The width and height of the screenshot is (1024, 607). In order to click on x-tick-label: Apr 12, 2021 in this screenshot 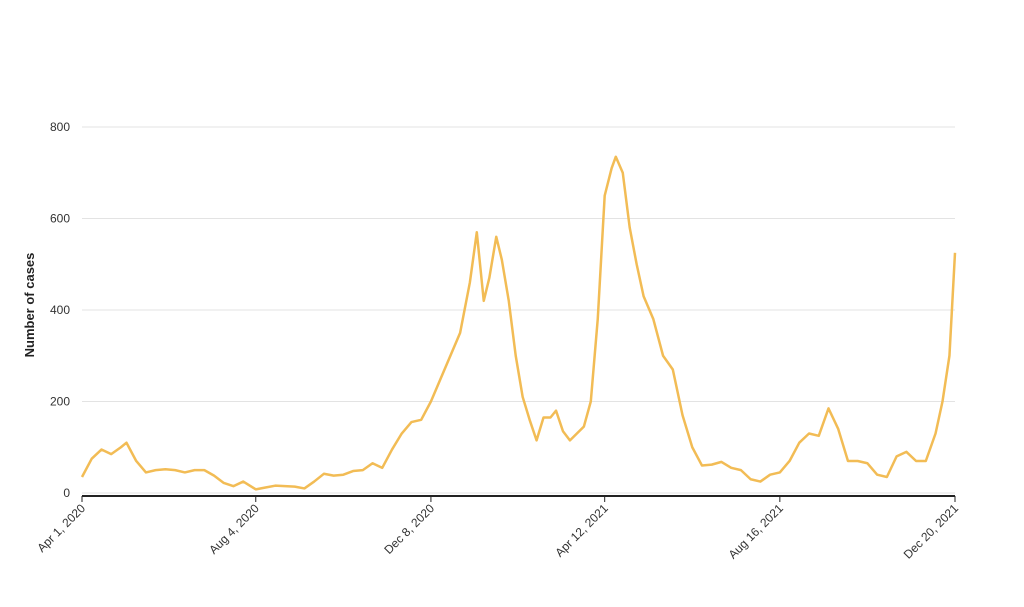, I will do `click(581, 530)`.